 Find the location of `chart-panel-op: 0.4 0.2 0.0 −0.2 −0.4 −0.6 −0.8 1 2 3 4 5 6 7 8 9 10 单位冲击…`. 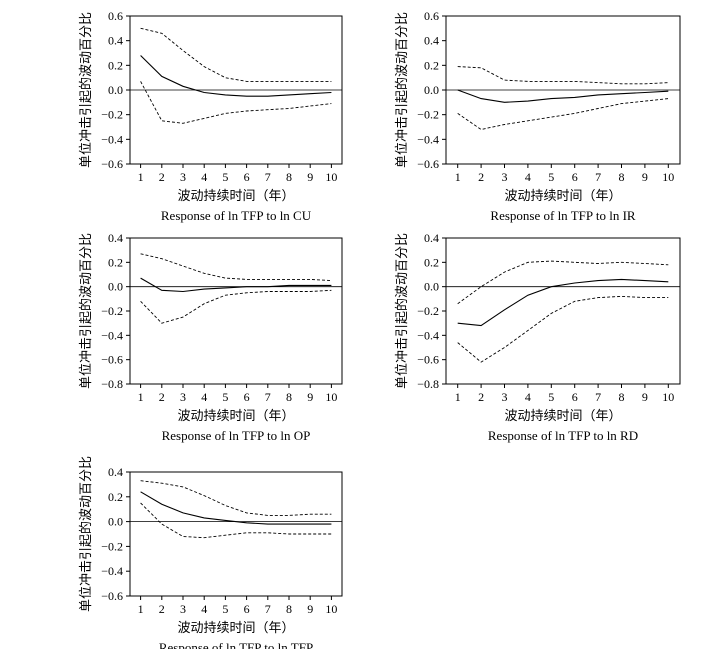

chart-panel-op: 0.4 0.2 0.0 −0.2 −0.4 −0.6 −0.8 1 2 3 4 5 6 7 8 9 10 单位冲击… is located at coordinates (223, 334).